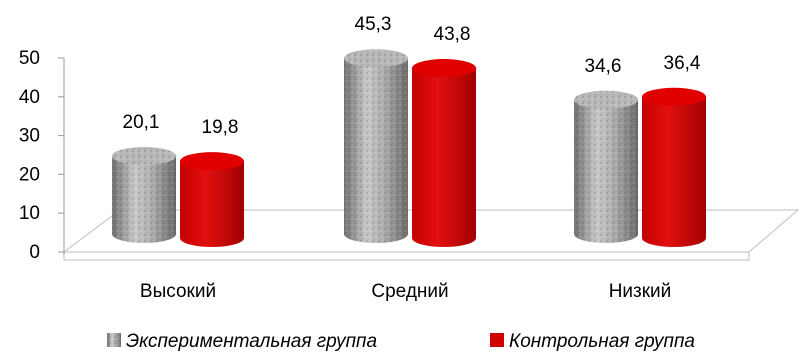 The image size is (803, 357). I want to click on legend-item-experimental: Экспериментальная группа, so click(242, 341).